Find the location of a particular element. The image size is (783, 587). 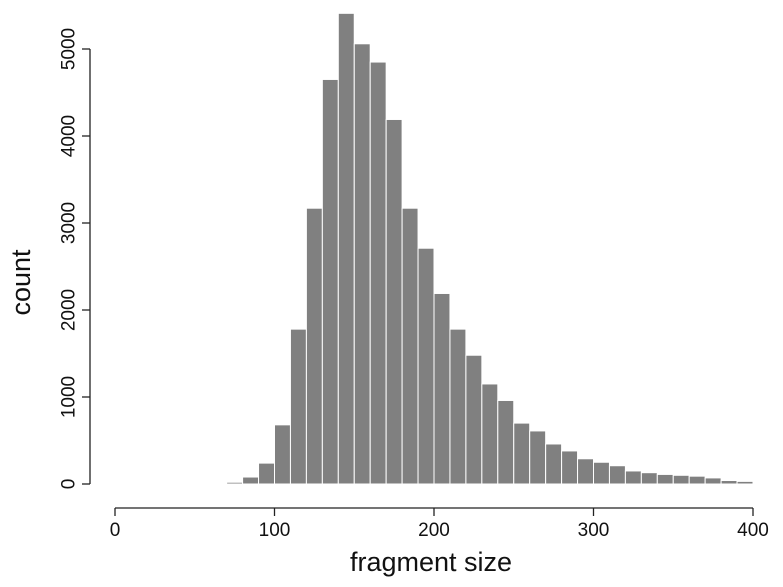

y-tick-label: 5000 is located at coordinates (69, 49).